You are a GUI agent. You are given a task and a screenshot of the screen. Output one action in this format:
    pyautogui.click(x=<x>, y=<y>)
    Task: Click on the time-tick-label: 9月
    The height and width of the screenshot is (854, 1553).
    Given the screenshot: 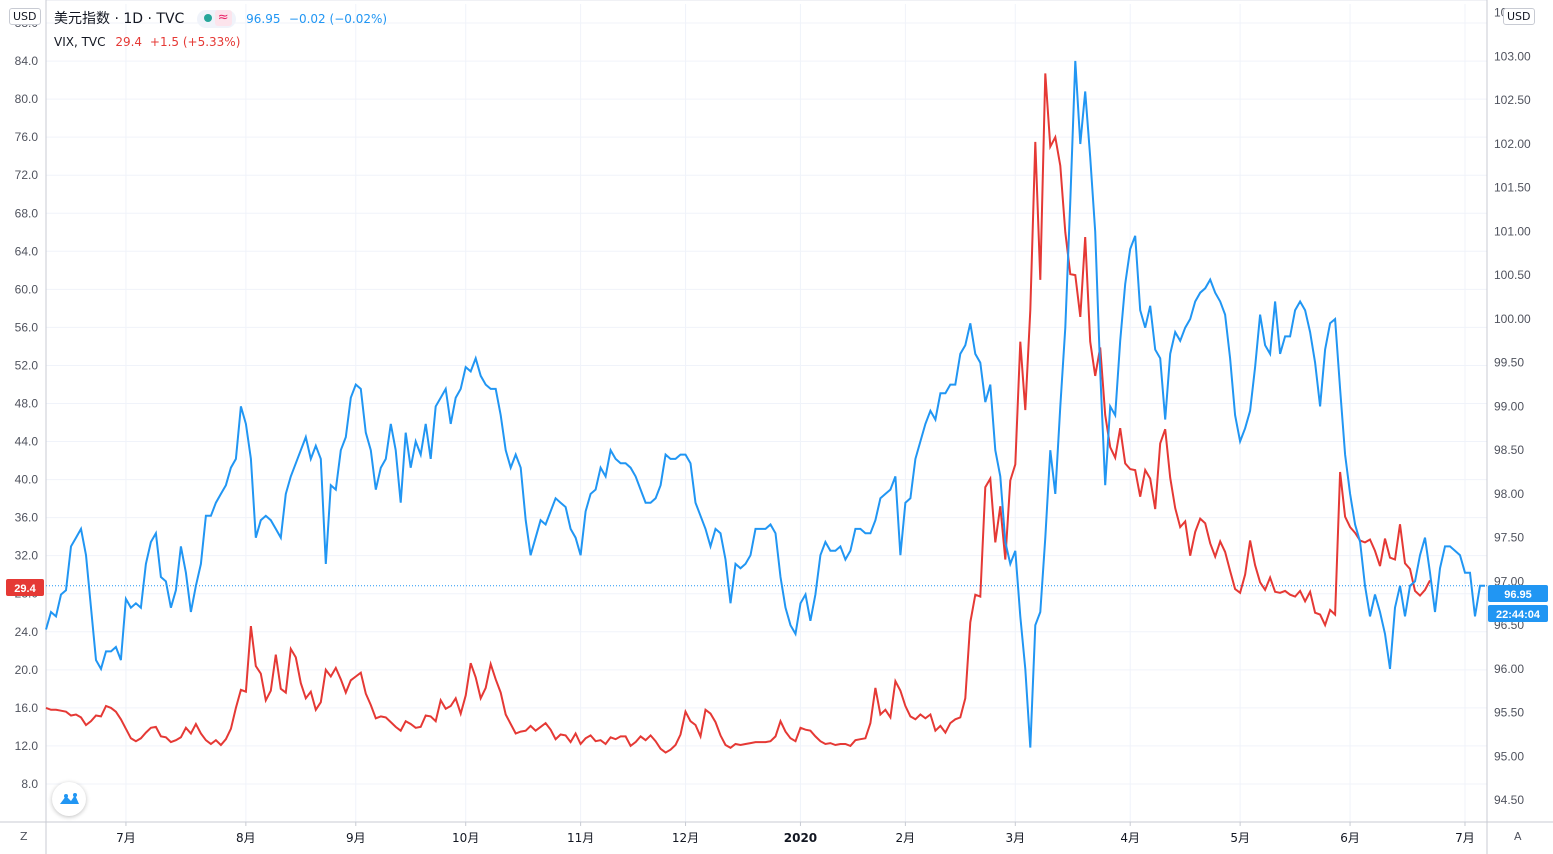 What is the action you would take?
    pyautogui.click(x=356, y=838)
    